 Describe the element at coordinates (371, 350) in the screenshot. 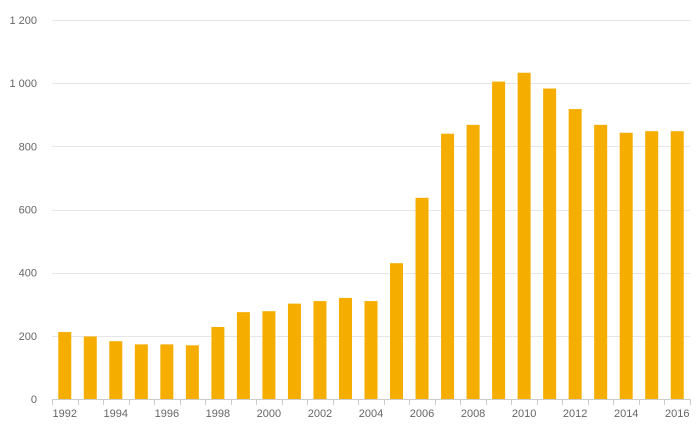

I see `bar-2004` at that location.